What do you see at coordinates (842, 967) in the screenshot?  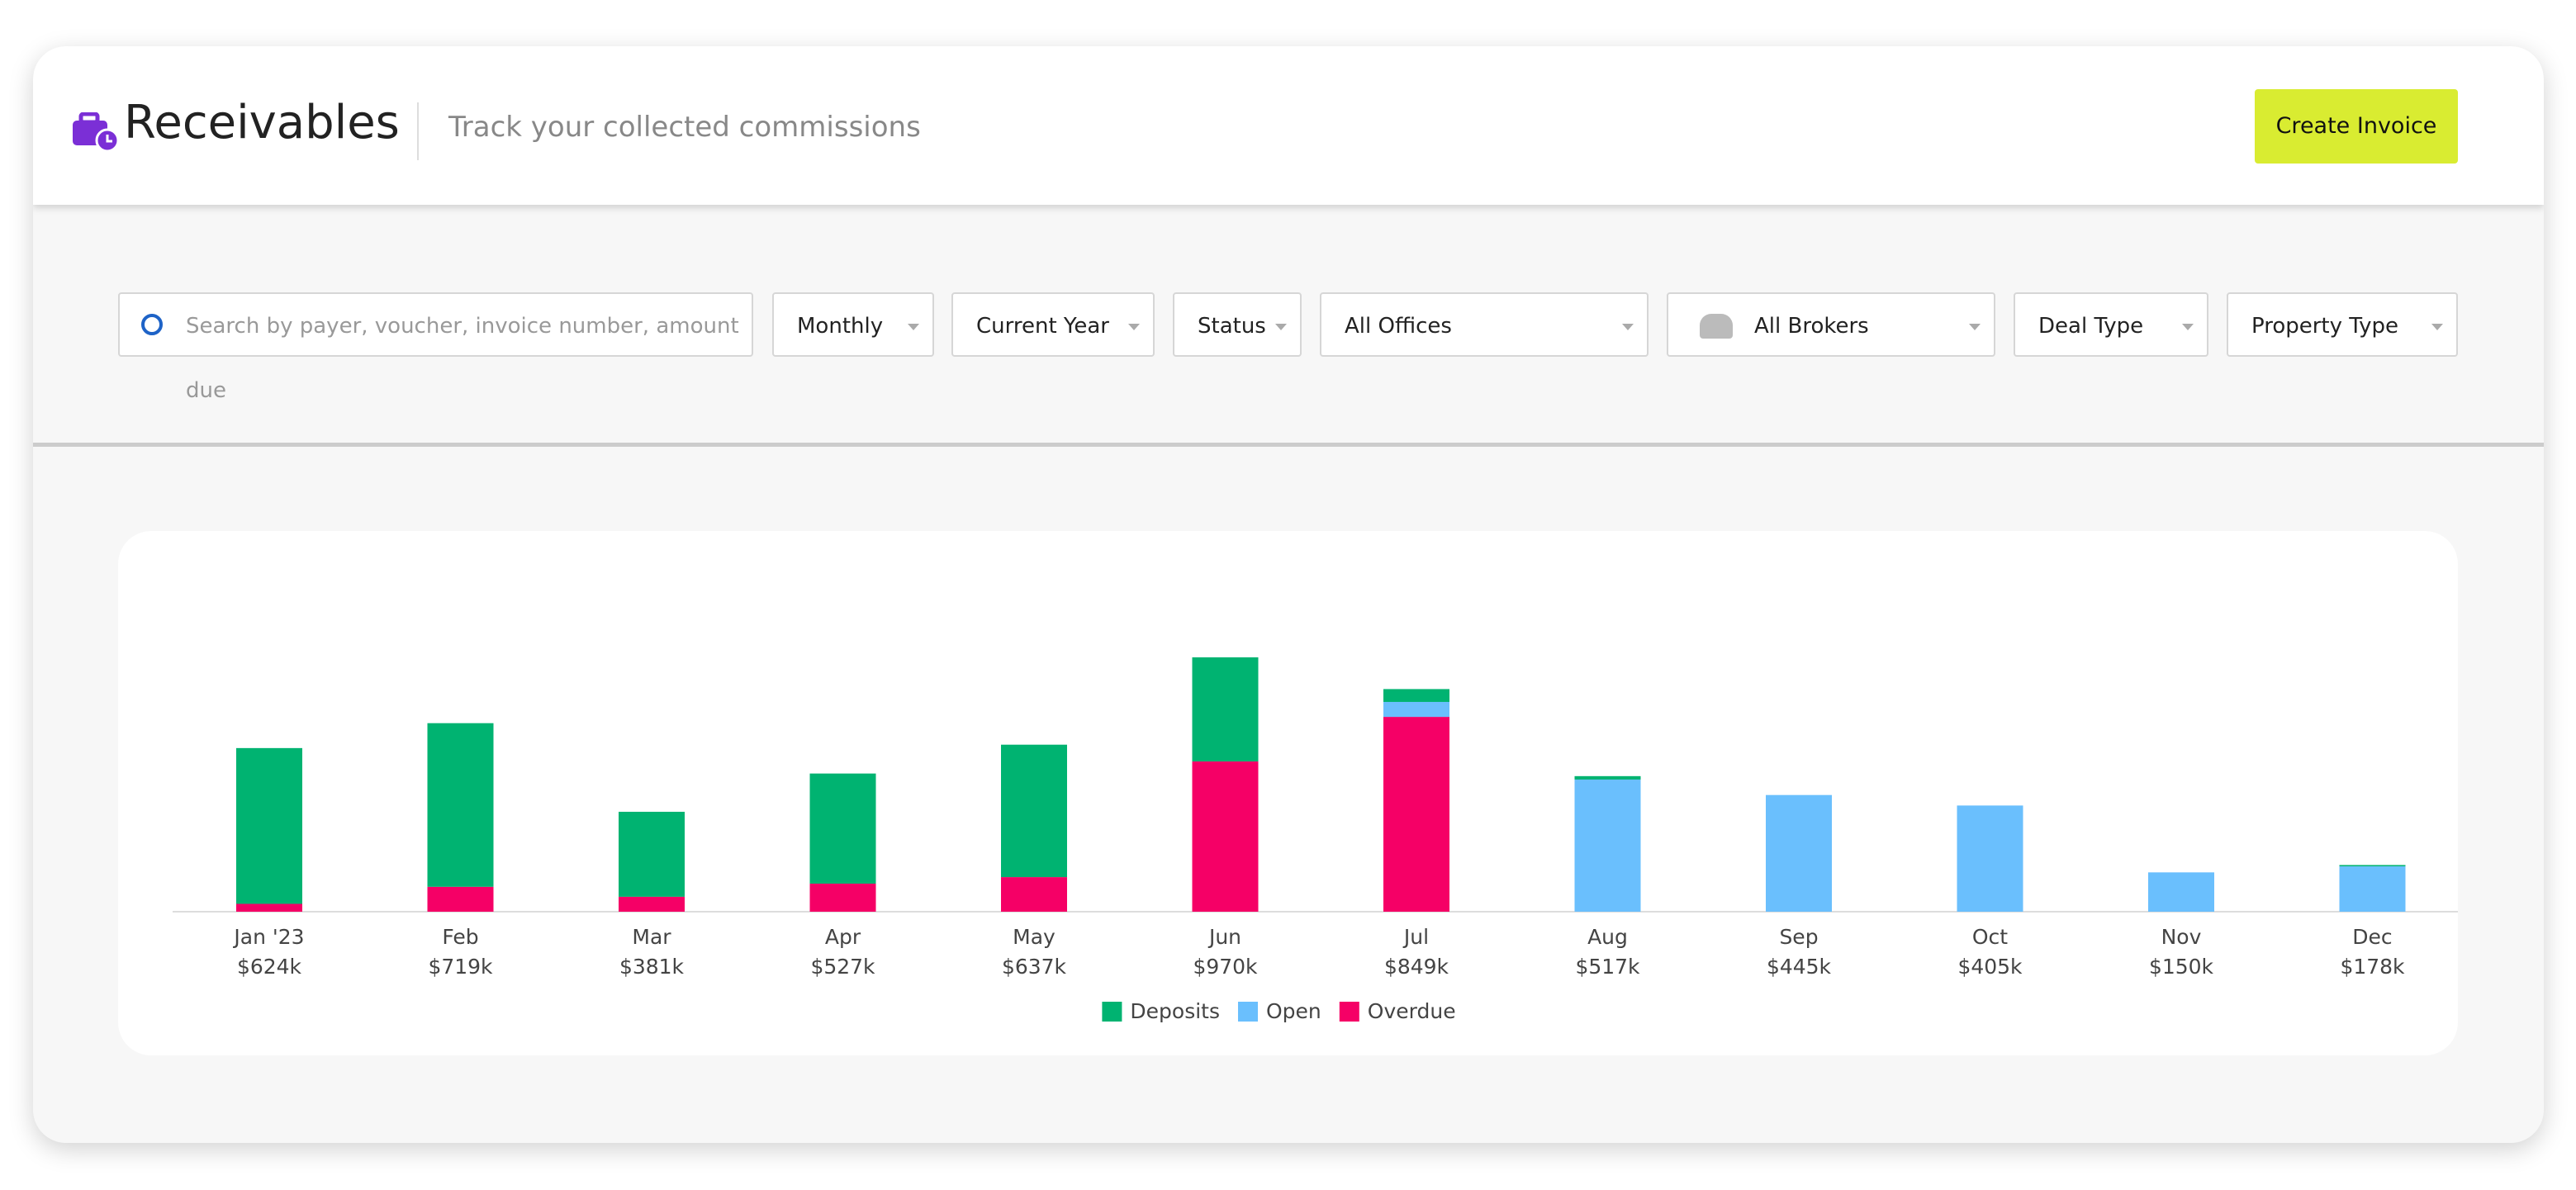 I see `total-label: $527k` at bounding box center [842, 967].